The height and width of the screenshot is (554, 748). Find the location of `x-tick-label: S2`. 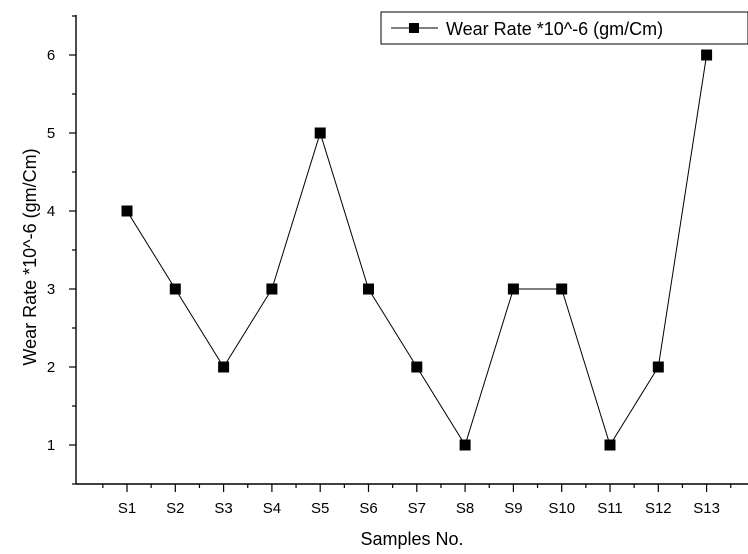

x-tick-label: S2 is located at coordinates (175, 508).